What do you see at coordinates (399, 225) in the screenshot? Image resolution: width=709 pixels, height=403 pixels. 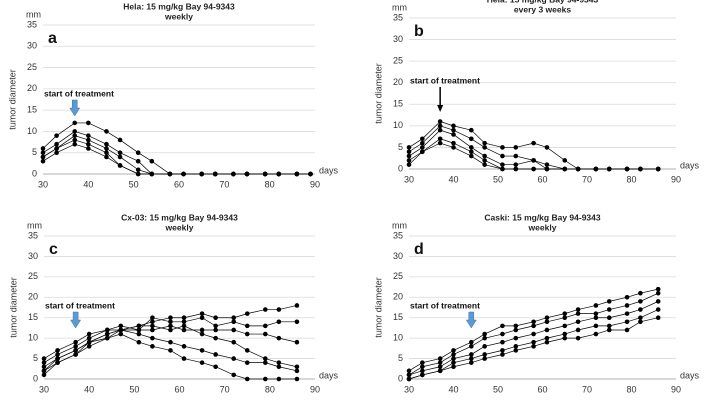 I see `y-unit: mm` at bounding box center [399, 225].